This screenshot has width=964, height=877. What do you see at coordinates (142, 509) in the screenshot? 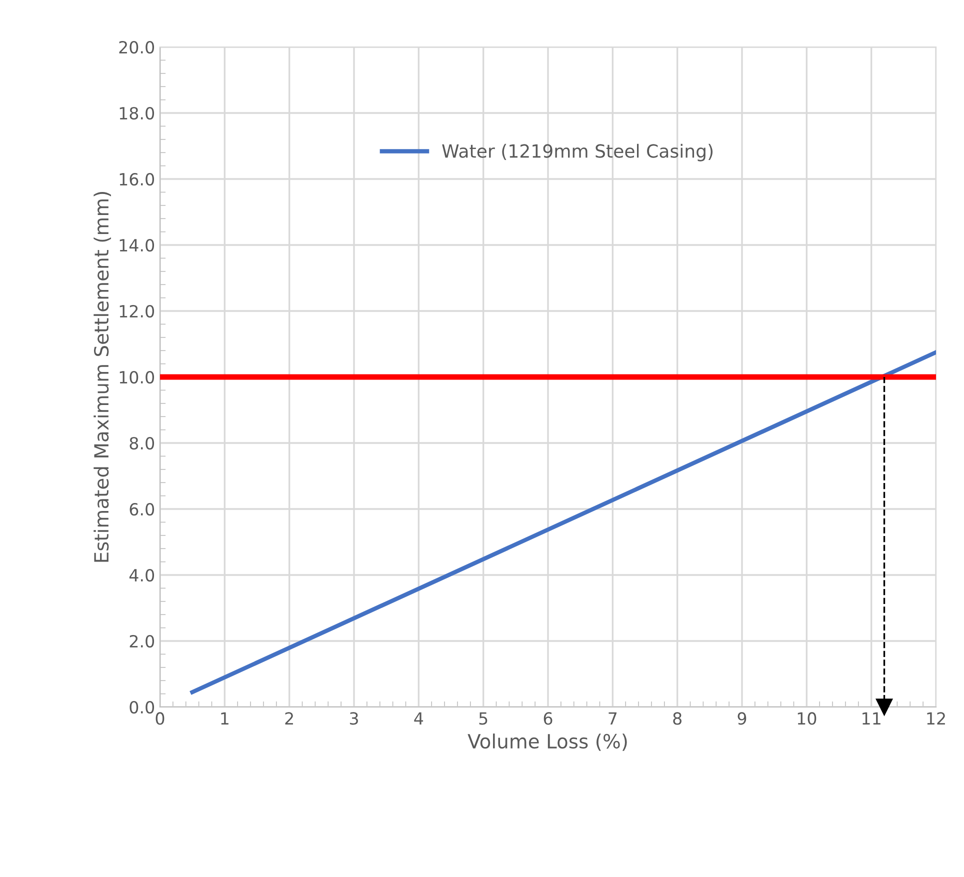
I see `y-tick-label: 6.0` at bounding box center [142, 509].